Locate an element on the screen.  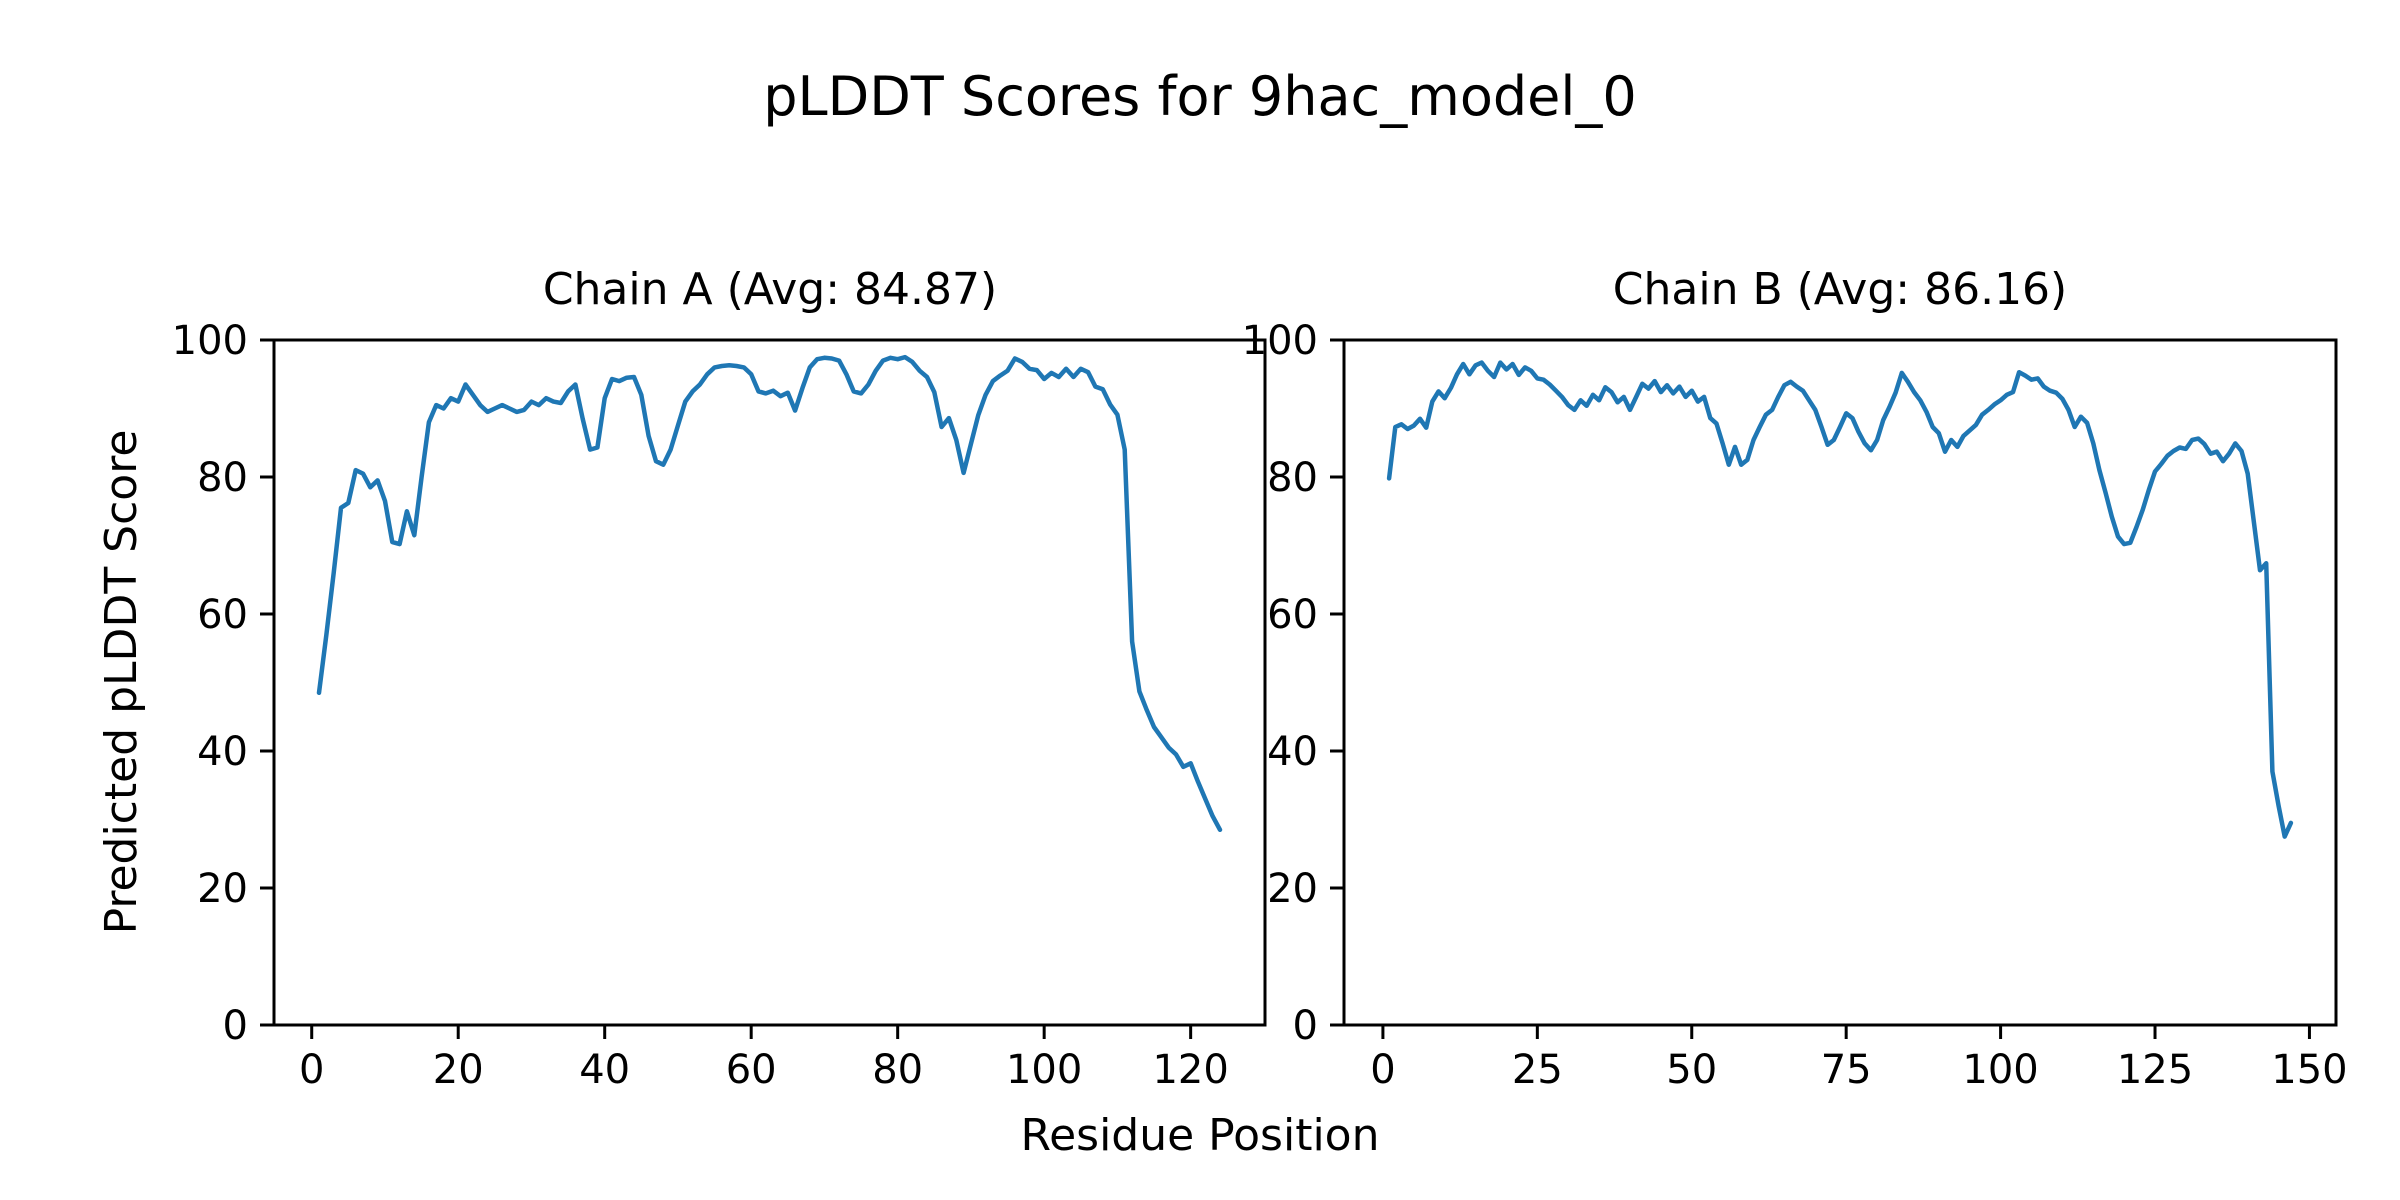
chain-b-x-tick-label: 125 is located at coordinates (2155, 1070).